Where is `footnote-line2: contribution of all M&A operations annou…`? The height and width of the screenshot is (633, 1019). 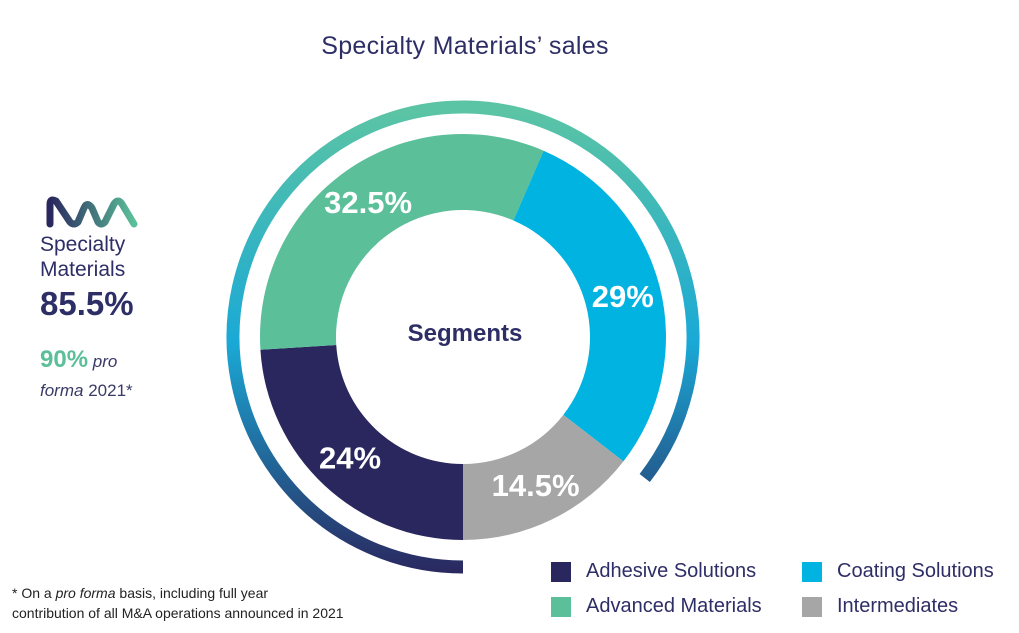 footnote-line2: contribution of all M&A operations annou… is located at coordinates (178, 613).